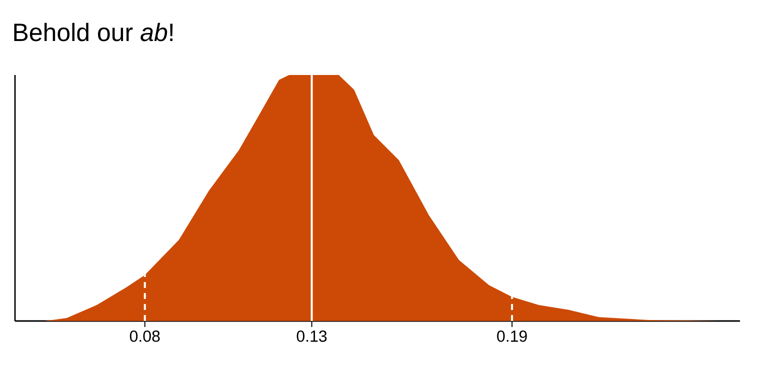 The width and height of the screenshot is (768, 384). What do you see at coordinates (93, 32) in the screenshot?
I see `chart-title: Behold our ab!` at bounding box center [93, 32].